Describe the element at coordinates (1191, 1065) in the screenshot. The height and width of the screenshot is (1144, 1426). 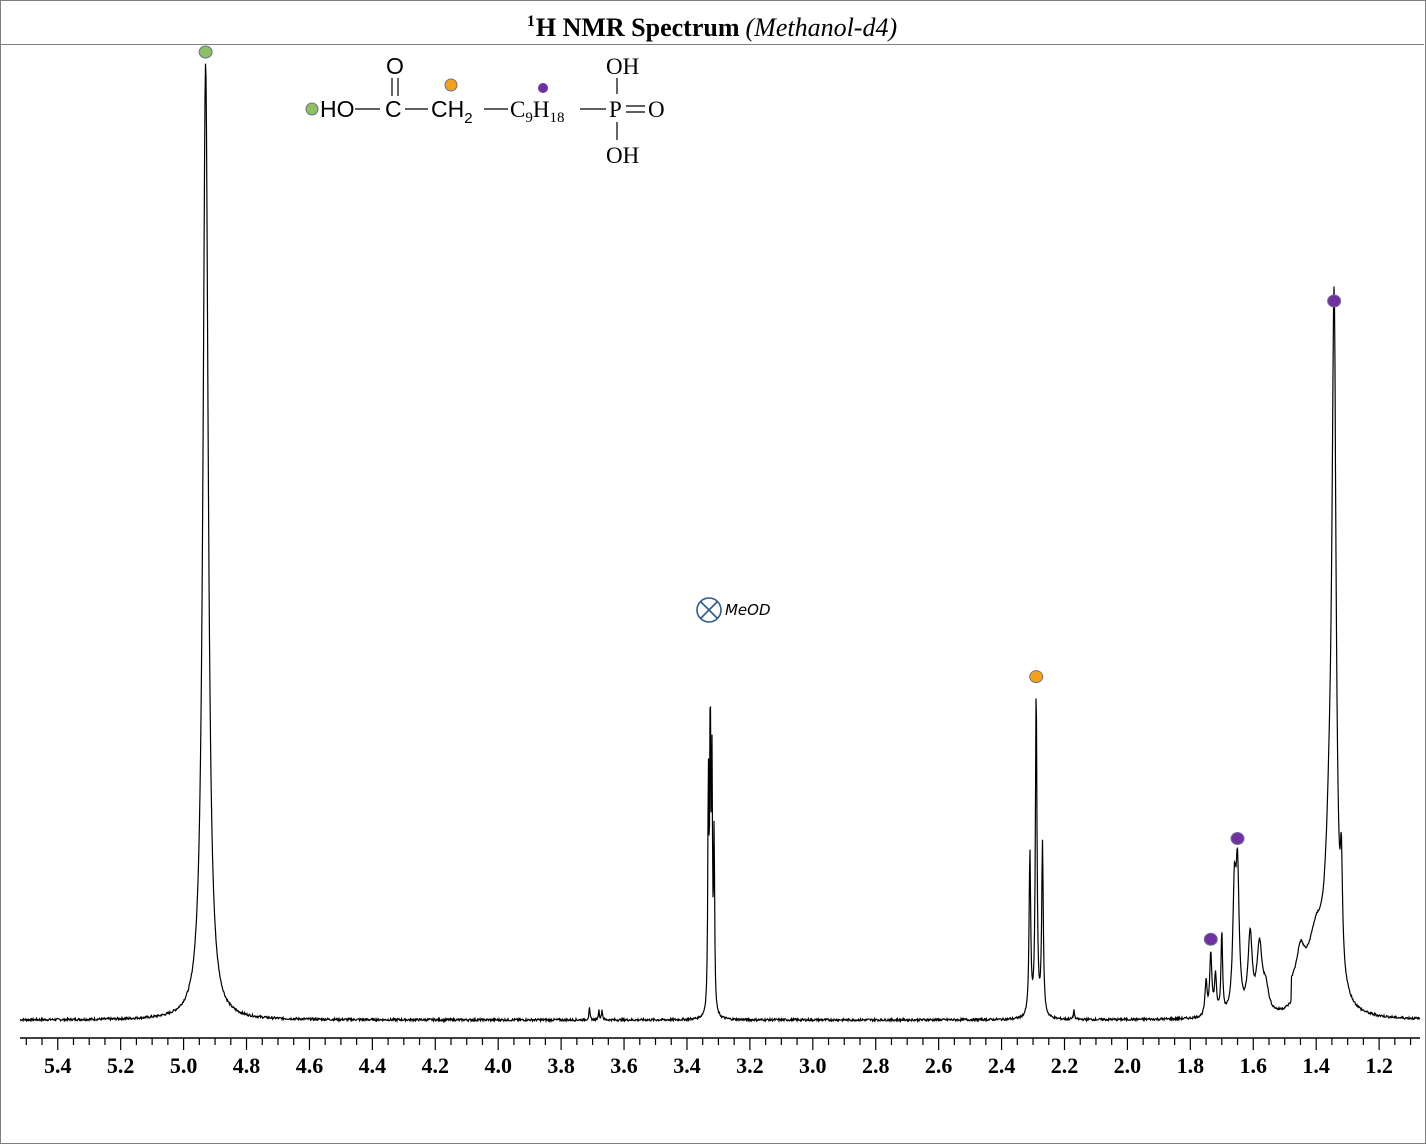
I see `x-tick-label: 1.8` at that location.